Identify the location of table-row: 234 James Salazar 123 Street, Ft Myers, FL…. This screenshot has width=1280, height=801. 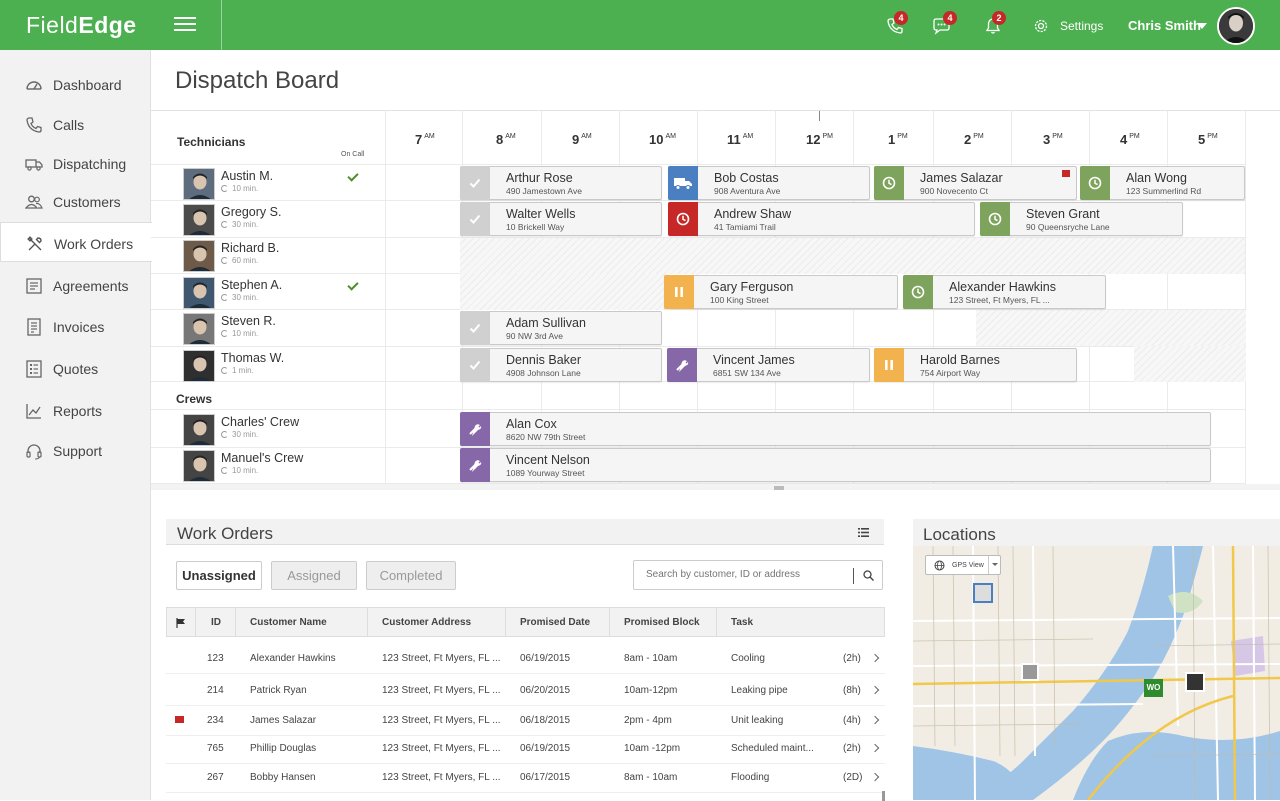
(525, 721).